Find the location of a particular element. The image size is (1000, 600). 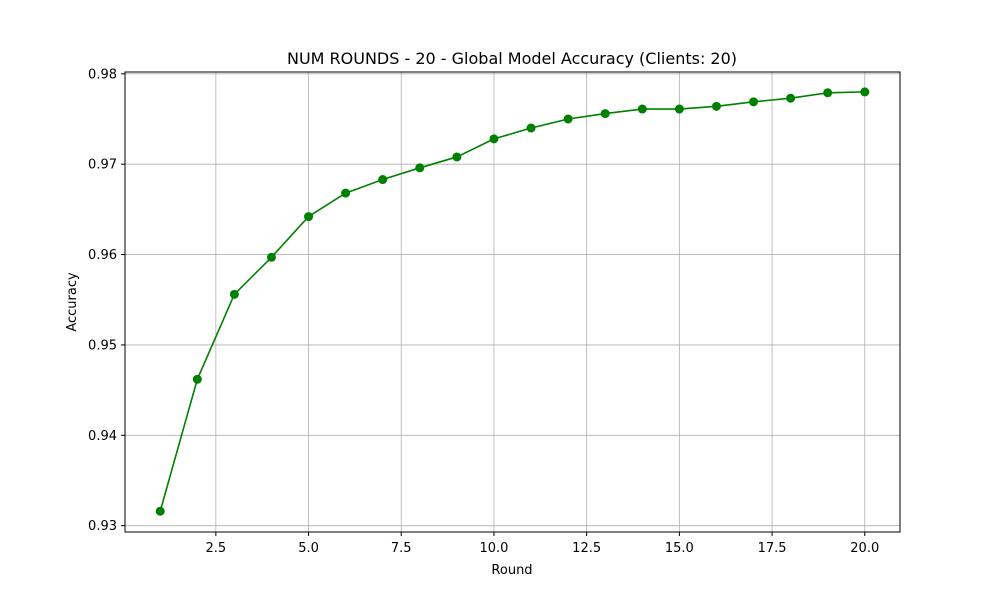

x-tick-label: 5.0 is located at coordinates (308, 548).